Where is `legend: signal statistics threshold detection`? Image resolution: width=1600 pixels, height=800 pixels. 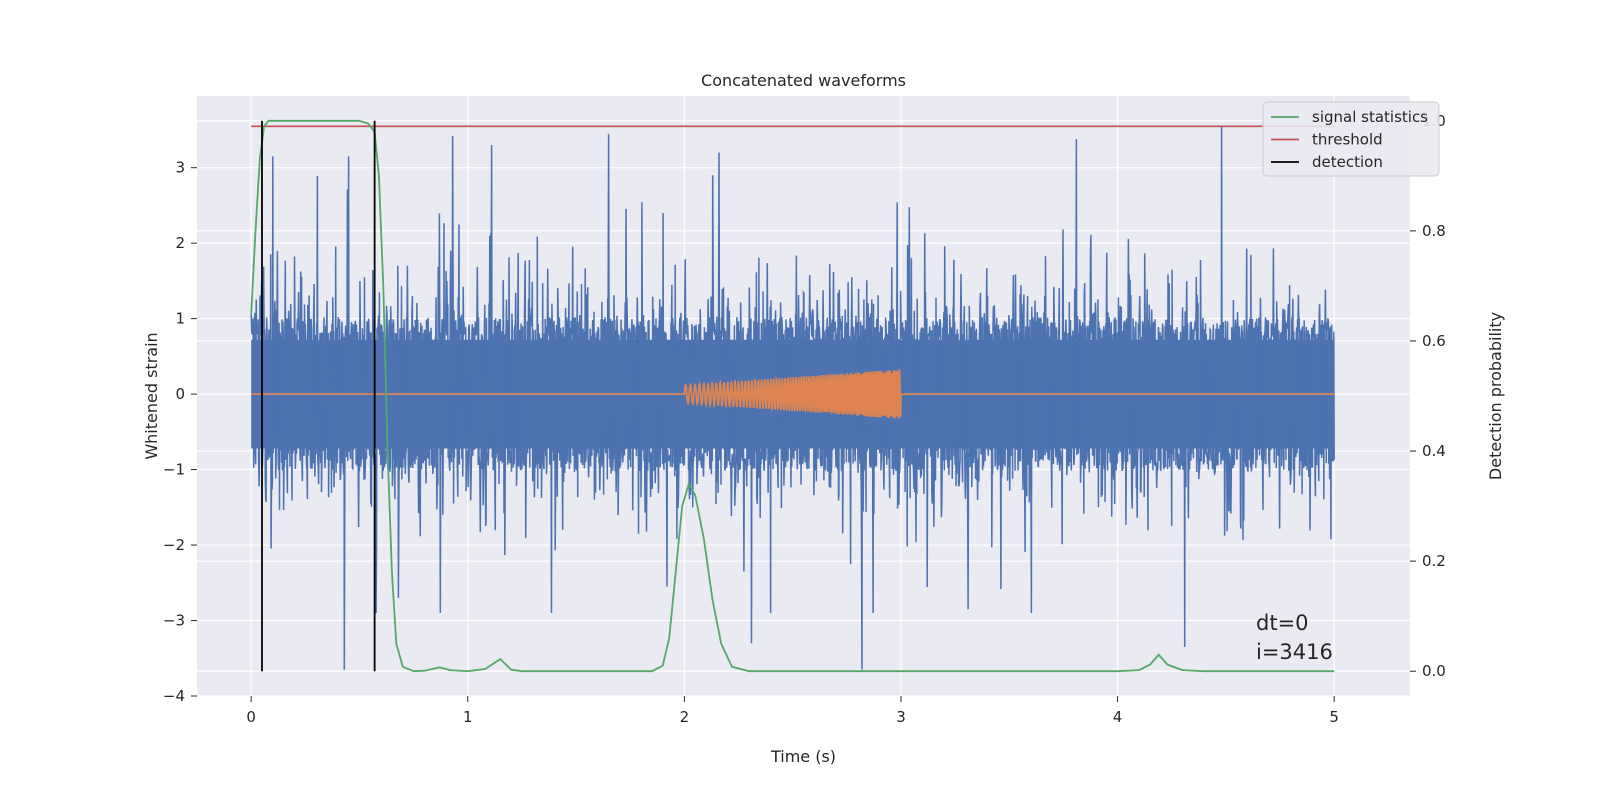 legend: signal statistics threshold detection is located at coordinates (1351, 139).